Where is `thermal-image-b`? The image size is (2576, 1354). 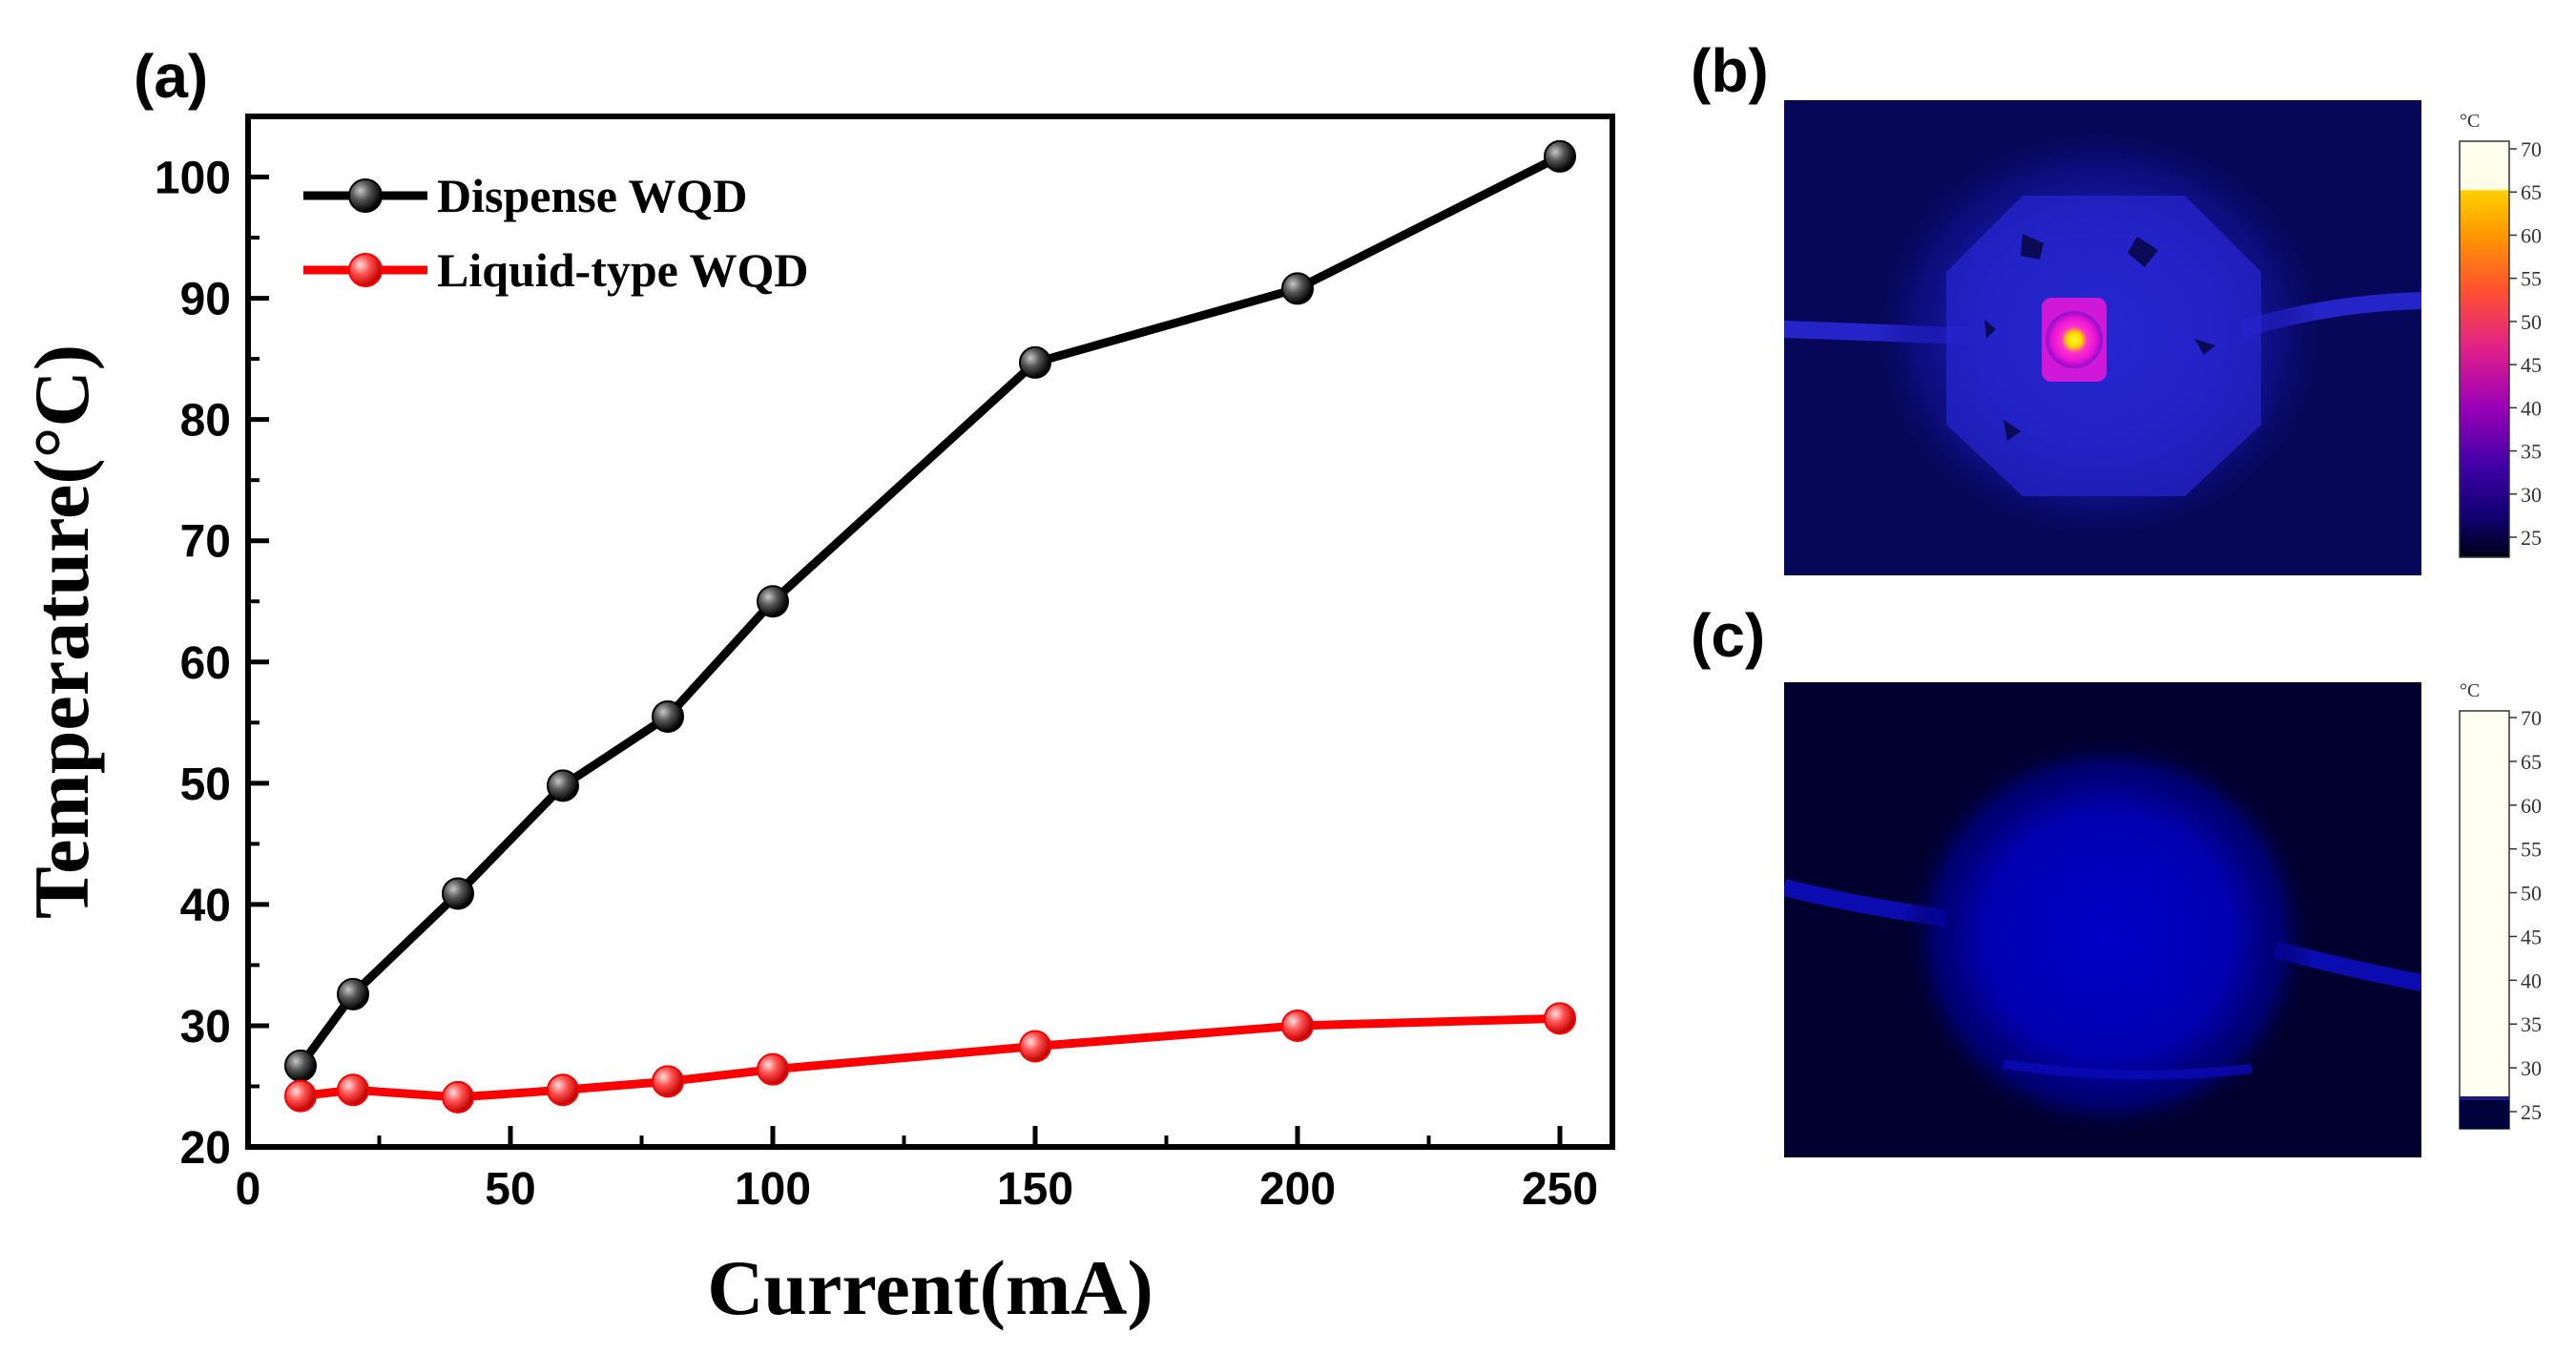
thermal-image-b is located at coordinates (2102, 337).